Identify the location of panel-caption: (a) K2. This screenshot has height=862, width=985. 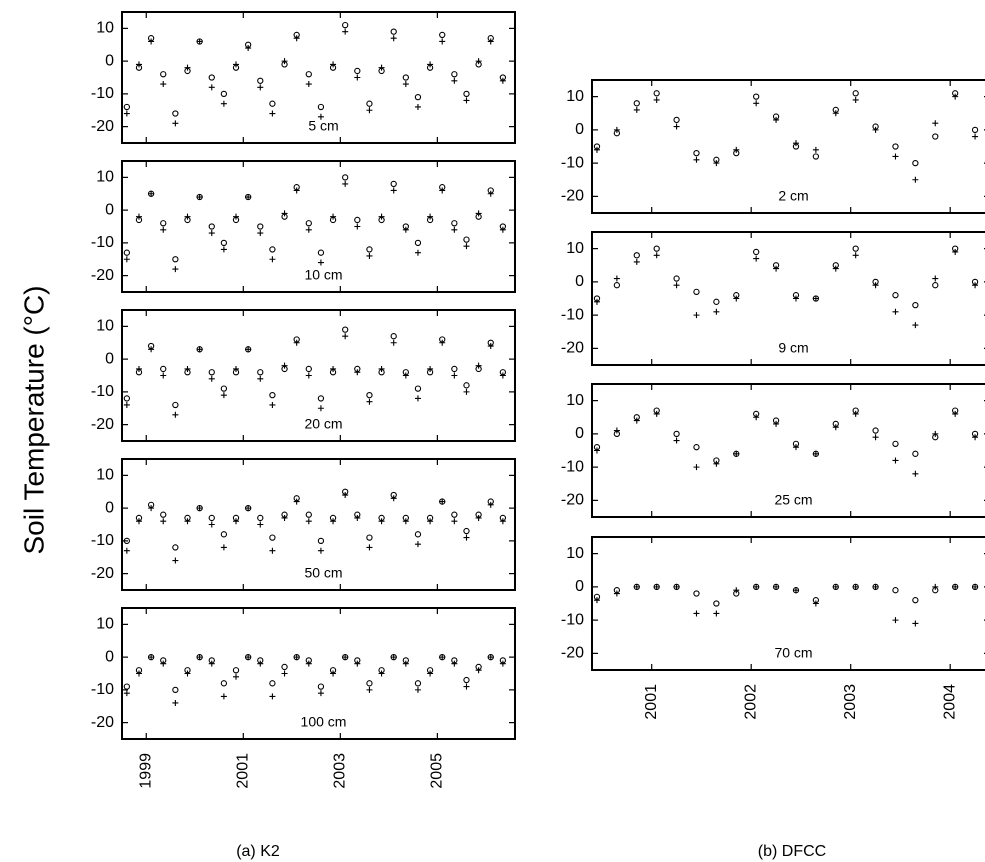
(258, 851).